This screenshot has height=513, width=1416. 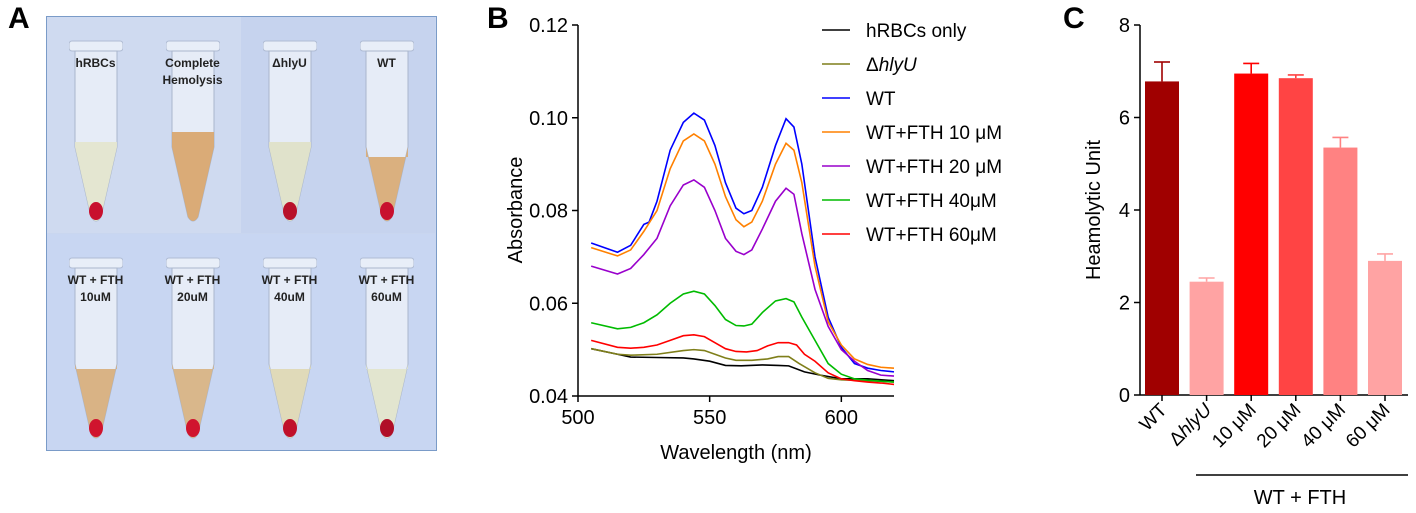 I want to click on bar-category-label: ΔhlyU, so click(x=1190, y=424).